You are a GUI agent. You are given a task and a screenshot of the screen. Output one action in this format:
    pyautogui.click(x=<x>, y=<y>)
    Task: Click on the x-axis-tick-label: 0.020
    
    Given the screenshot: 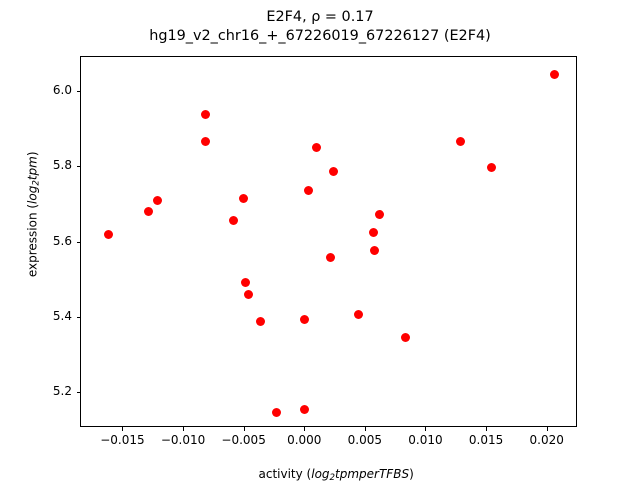 What is the action you would take?
    pyautogui.click(x=546, y=440)
    